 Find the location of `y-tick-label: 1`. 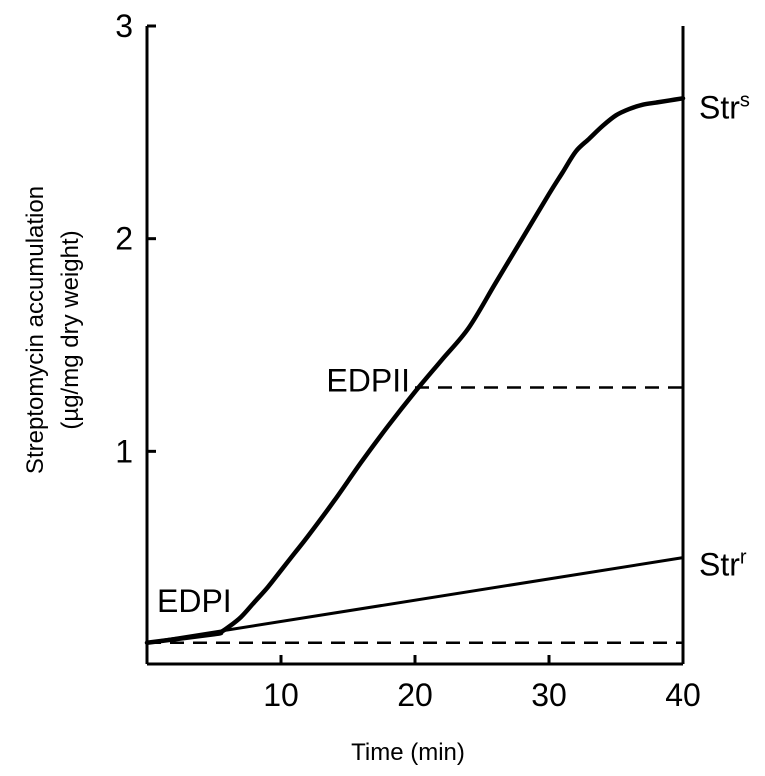

y-tick-label: 1 is located at coordinates (124, 451).